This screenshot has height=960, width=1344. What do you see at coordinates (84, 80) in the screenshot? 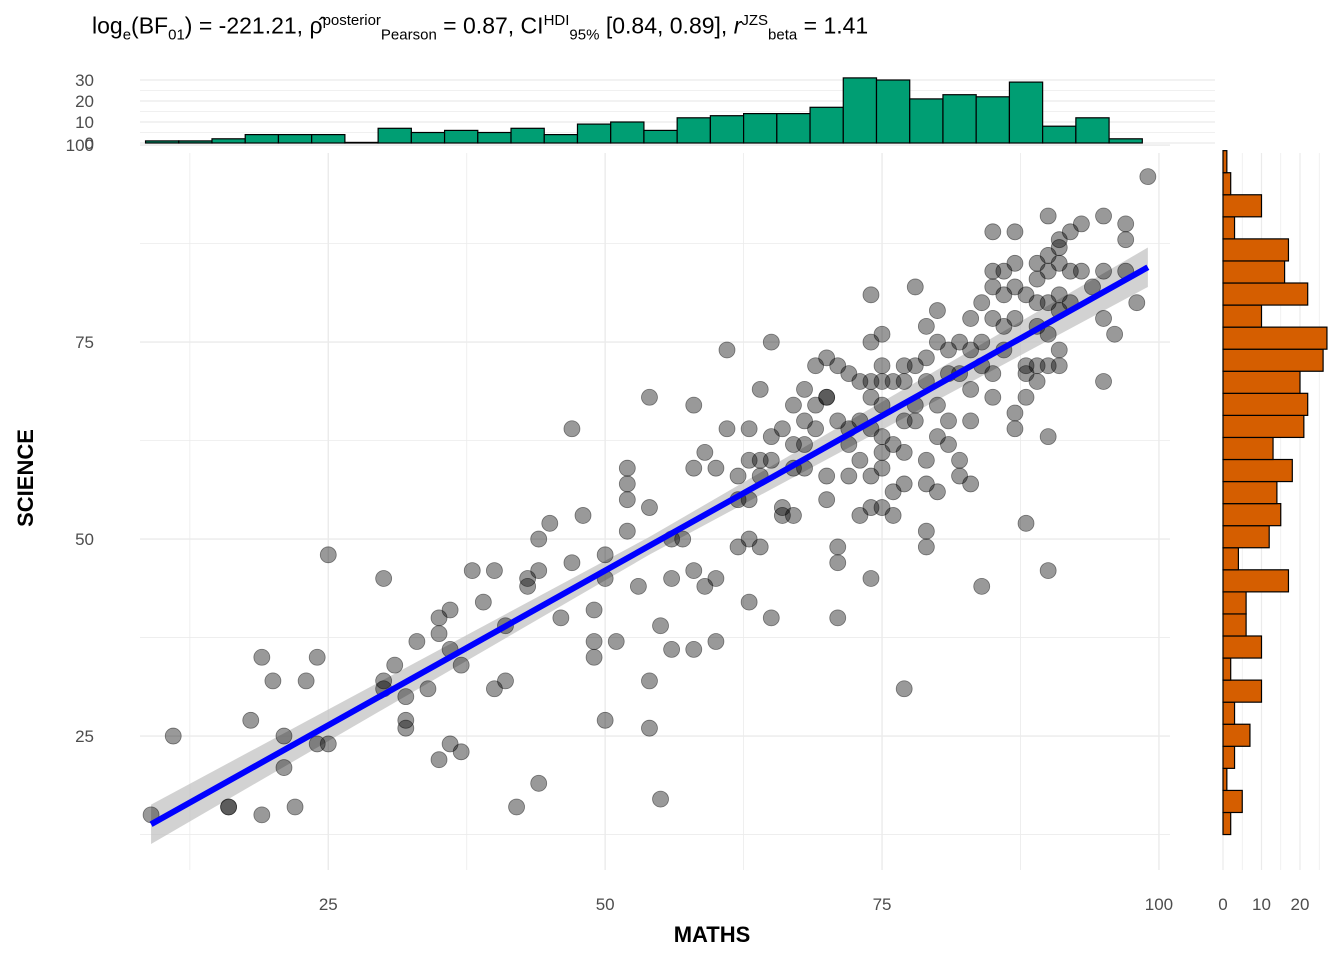
I see `top-hist-tick-label: 30` at bounding box center [84, 80].